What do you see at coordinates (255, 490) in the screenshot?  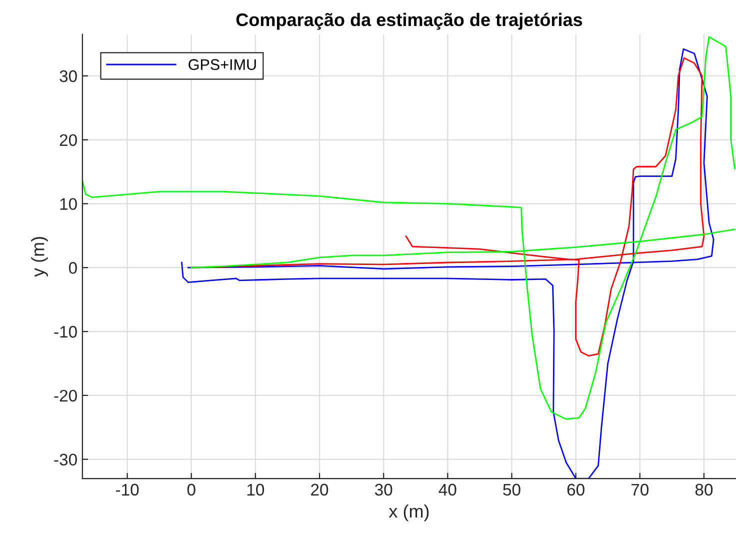 I see `x-tick-label: 10` at bounding box center [255, 490].